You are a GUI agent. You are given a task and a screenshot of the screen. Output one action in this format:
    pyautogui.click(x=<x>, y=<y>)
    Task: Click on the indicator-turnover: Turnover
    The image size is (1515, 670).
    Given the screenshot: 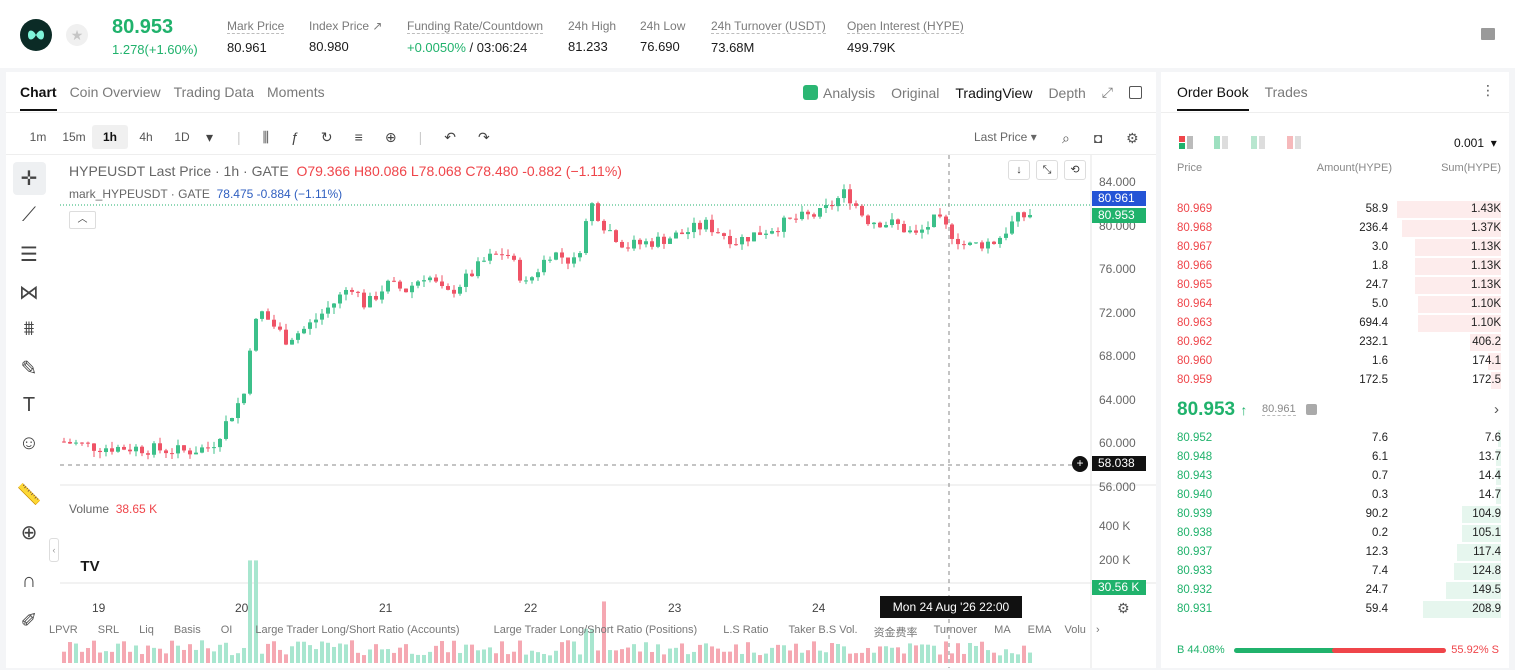 What is the action you would take?
    pyautogui.click(x=955, y=630)
    